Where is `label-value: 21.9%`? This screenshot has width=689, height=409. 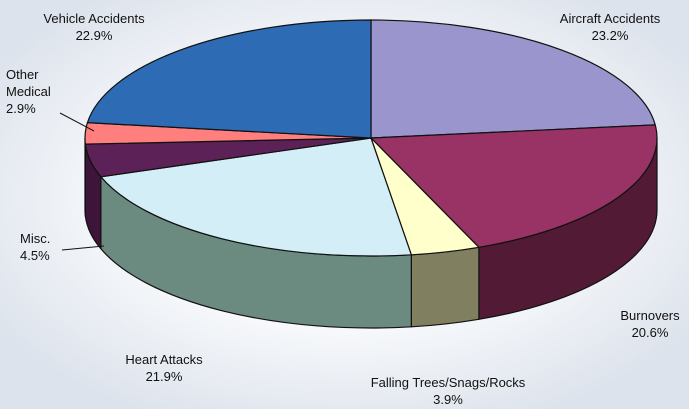 label-value: 21.9% is located at coordinates (164, 376).